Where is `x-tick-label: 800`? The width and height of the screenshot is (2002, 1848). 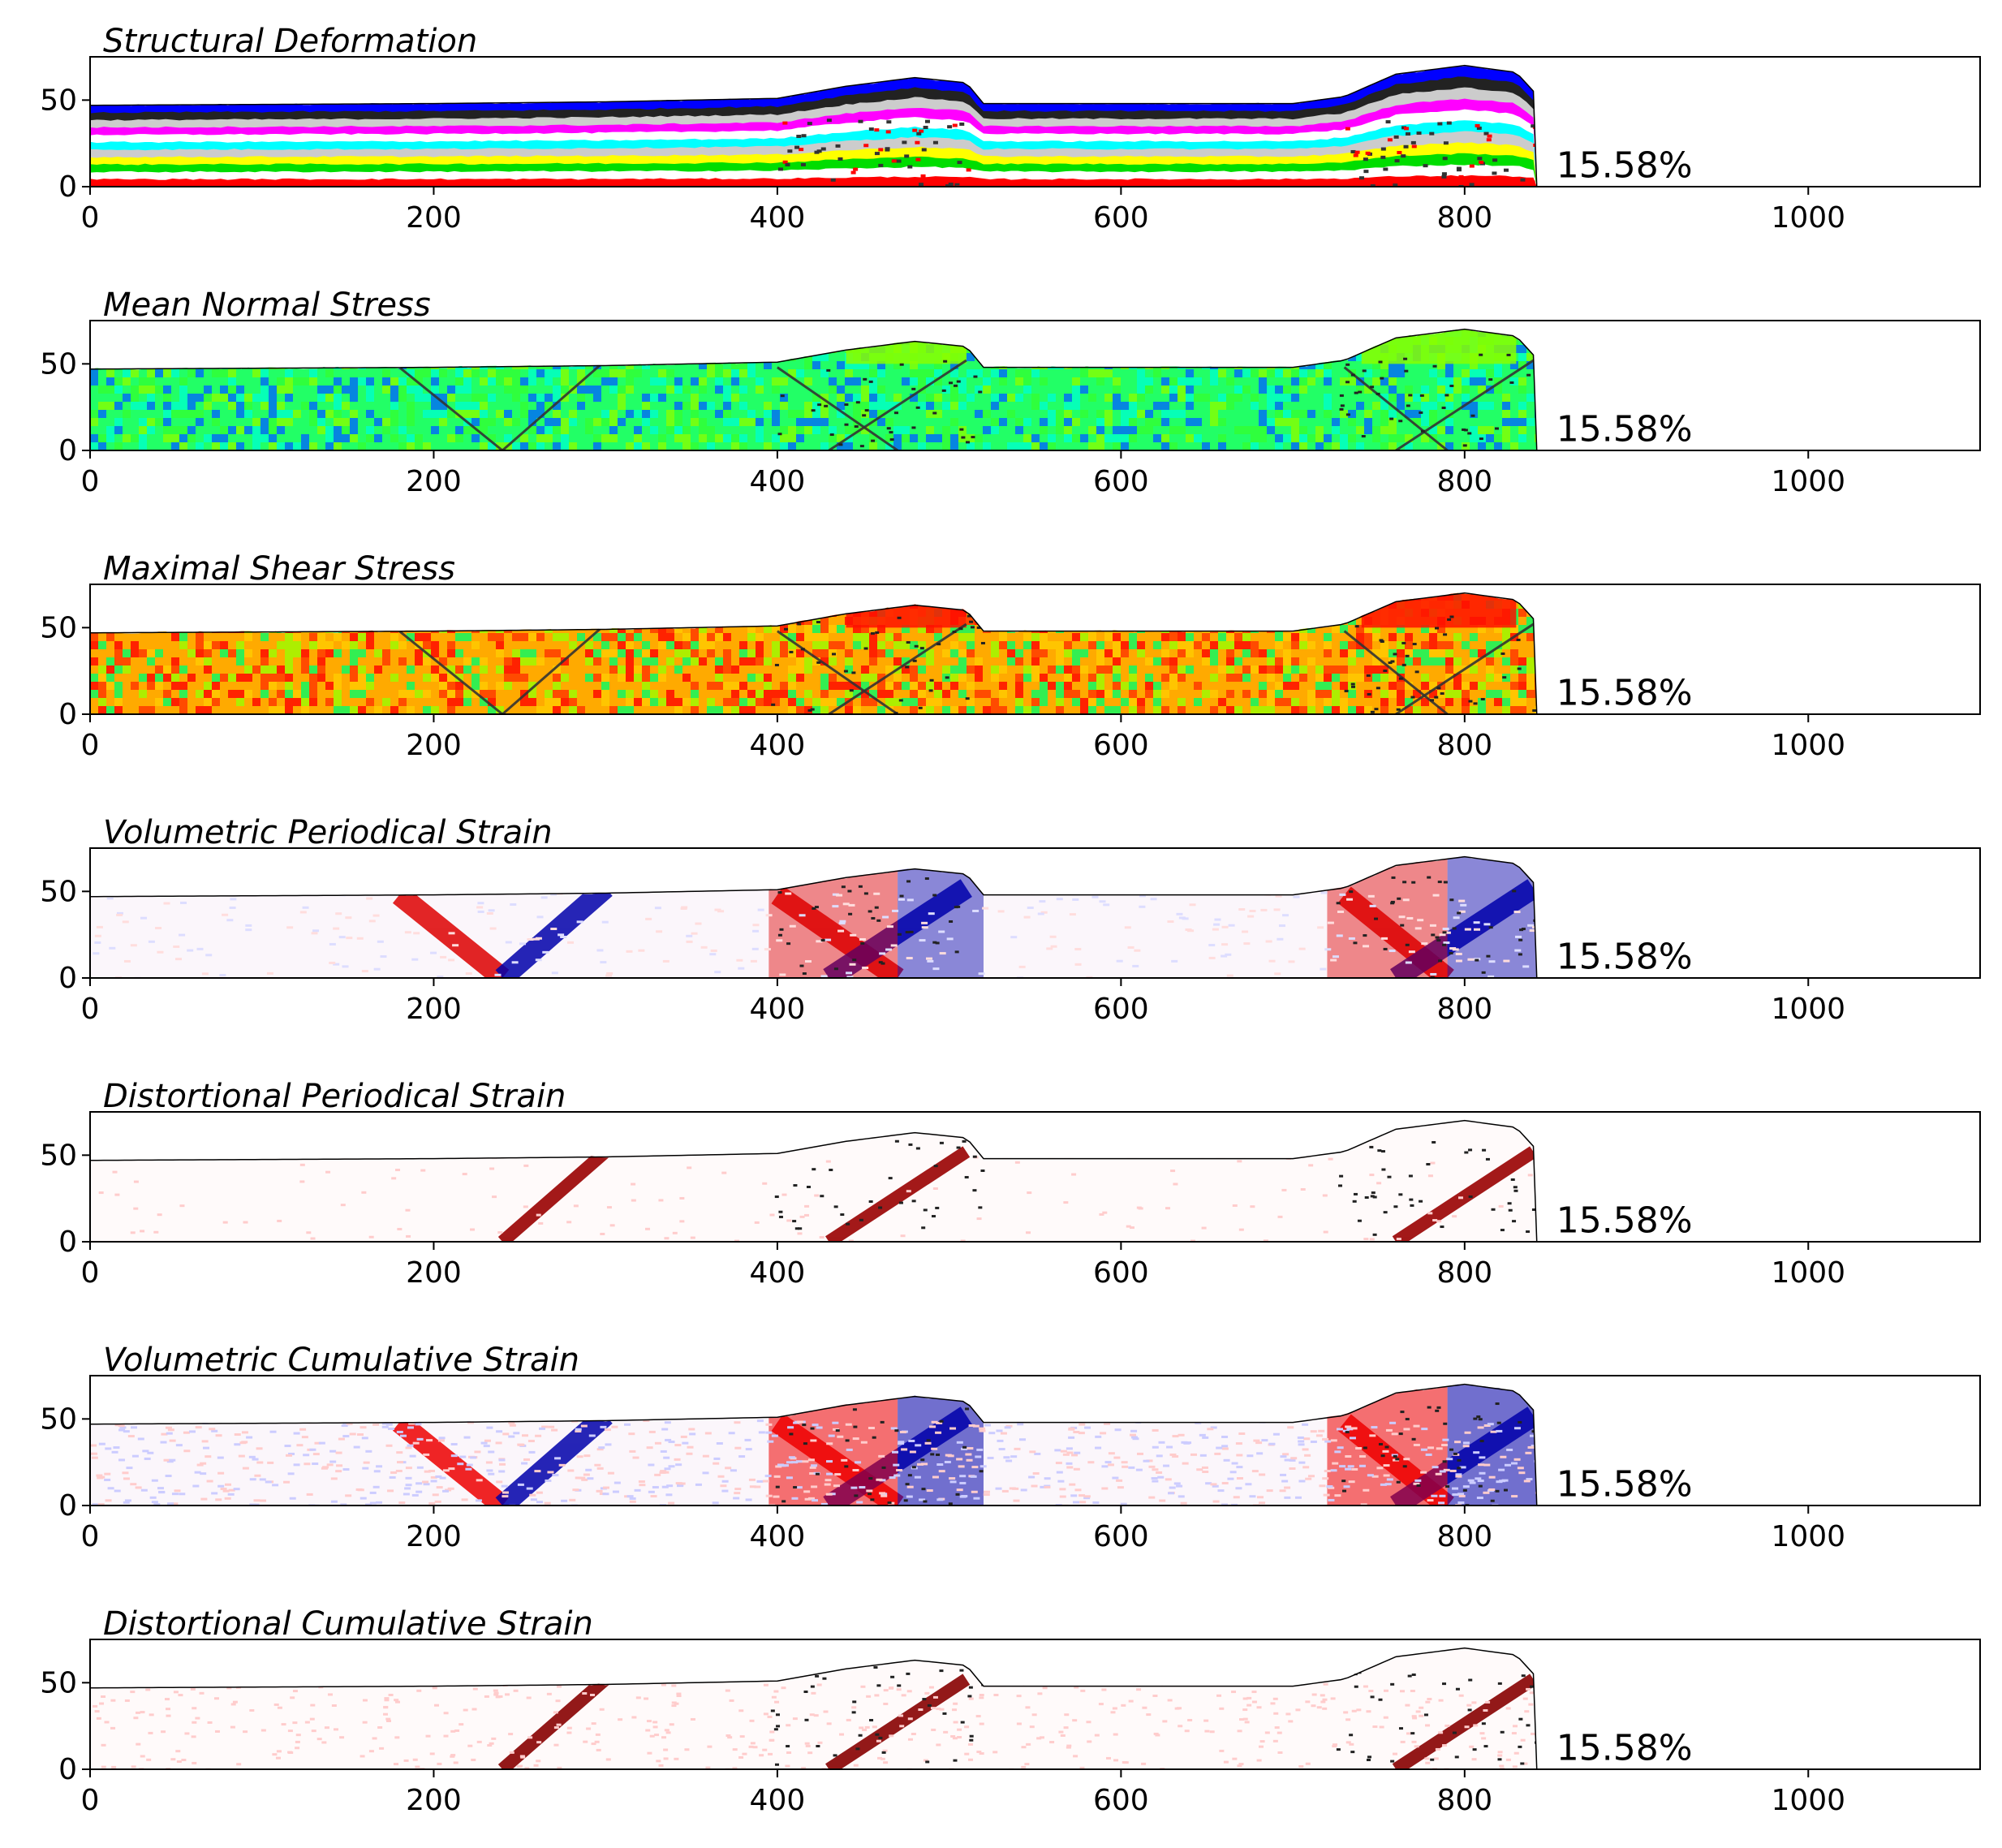
x-tick-label: 800 is located at coordinates (1464, 1273).